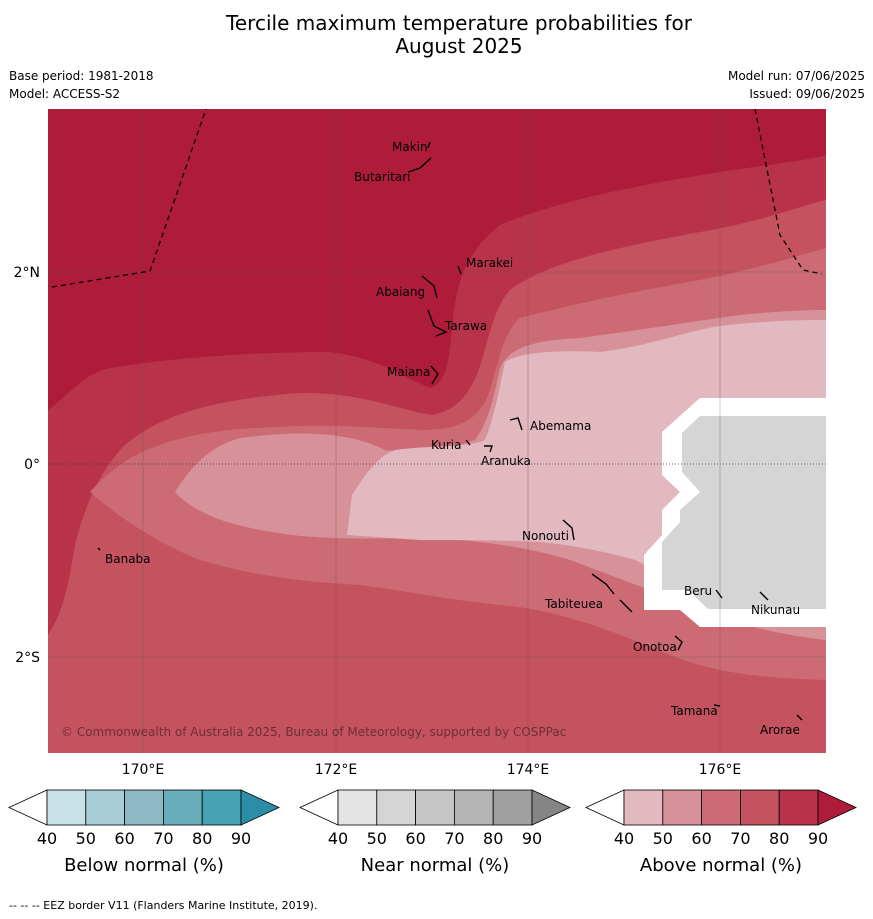 The height and width of the screenshot is (919, 873). What do you see at coordinates (32, 465) in the screenshot?
I see `lat-label-0: 0°` at bounding box center [32, 465].